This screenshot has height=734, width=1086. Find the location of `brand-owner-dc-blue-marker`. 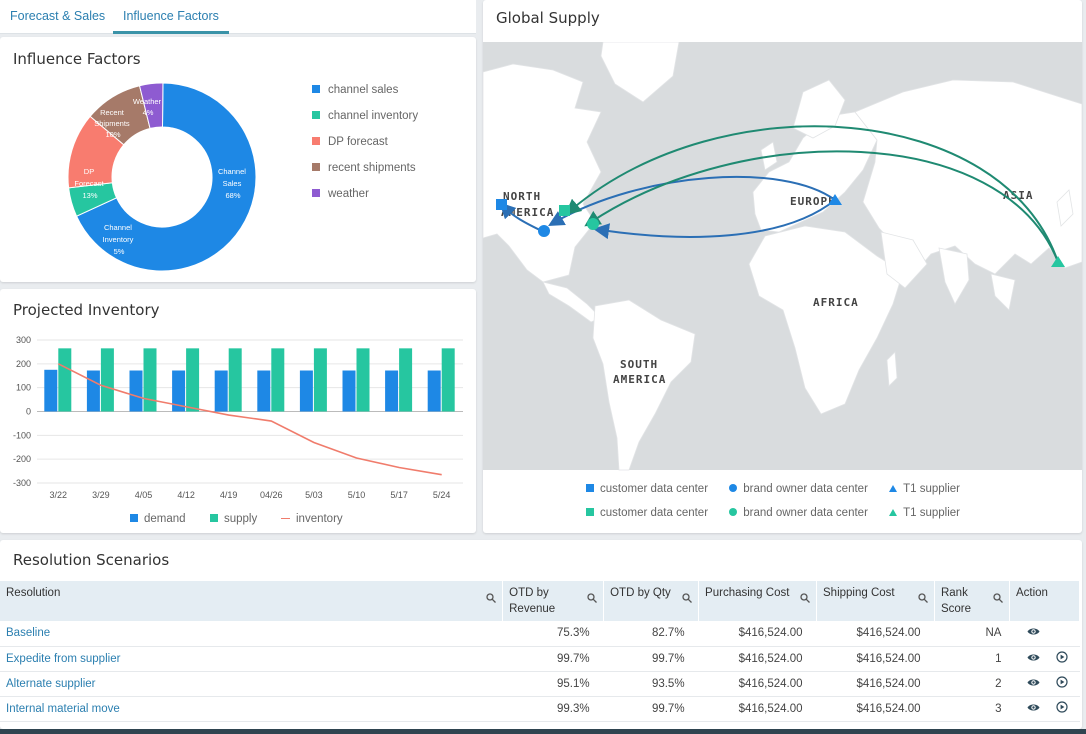

brand-owner-dc-blue-marker is located at coordinates (544, 231).